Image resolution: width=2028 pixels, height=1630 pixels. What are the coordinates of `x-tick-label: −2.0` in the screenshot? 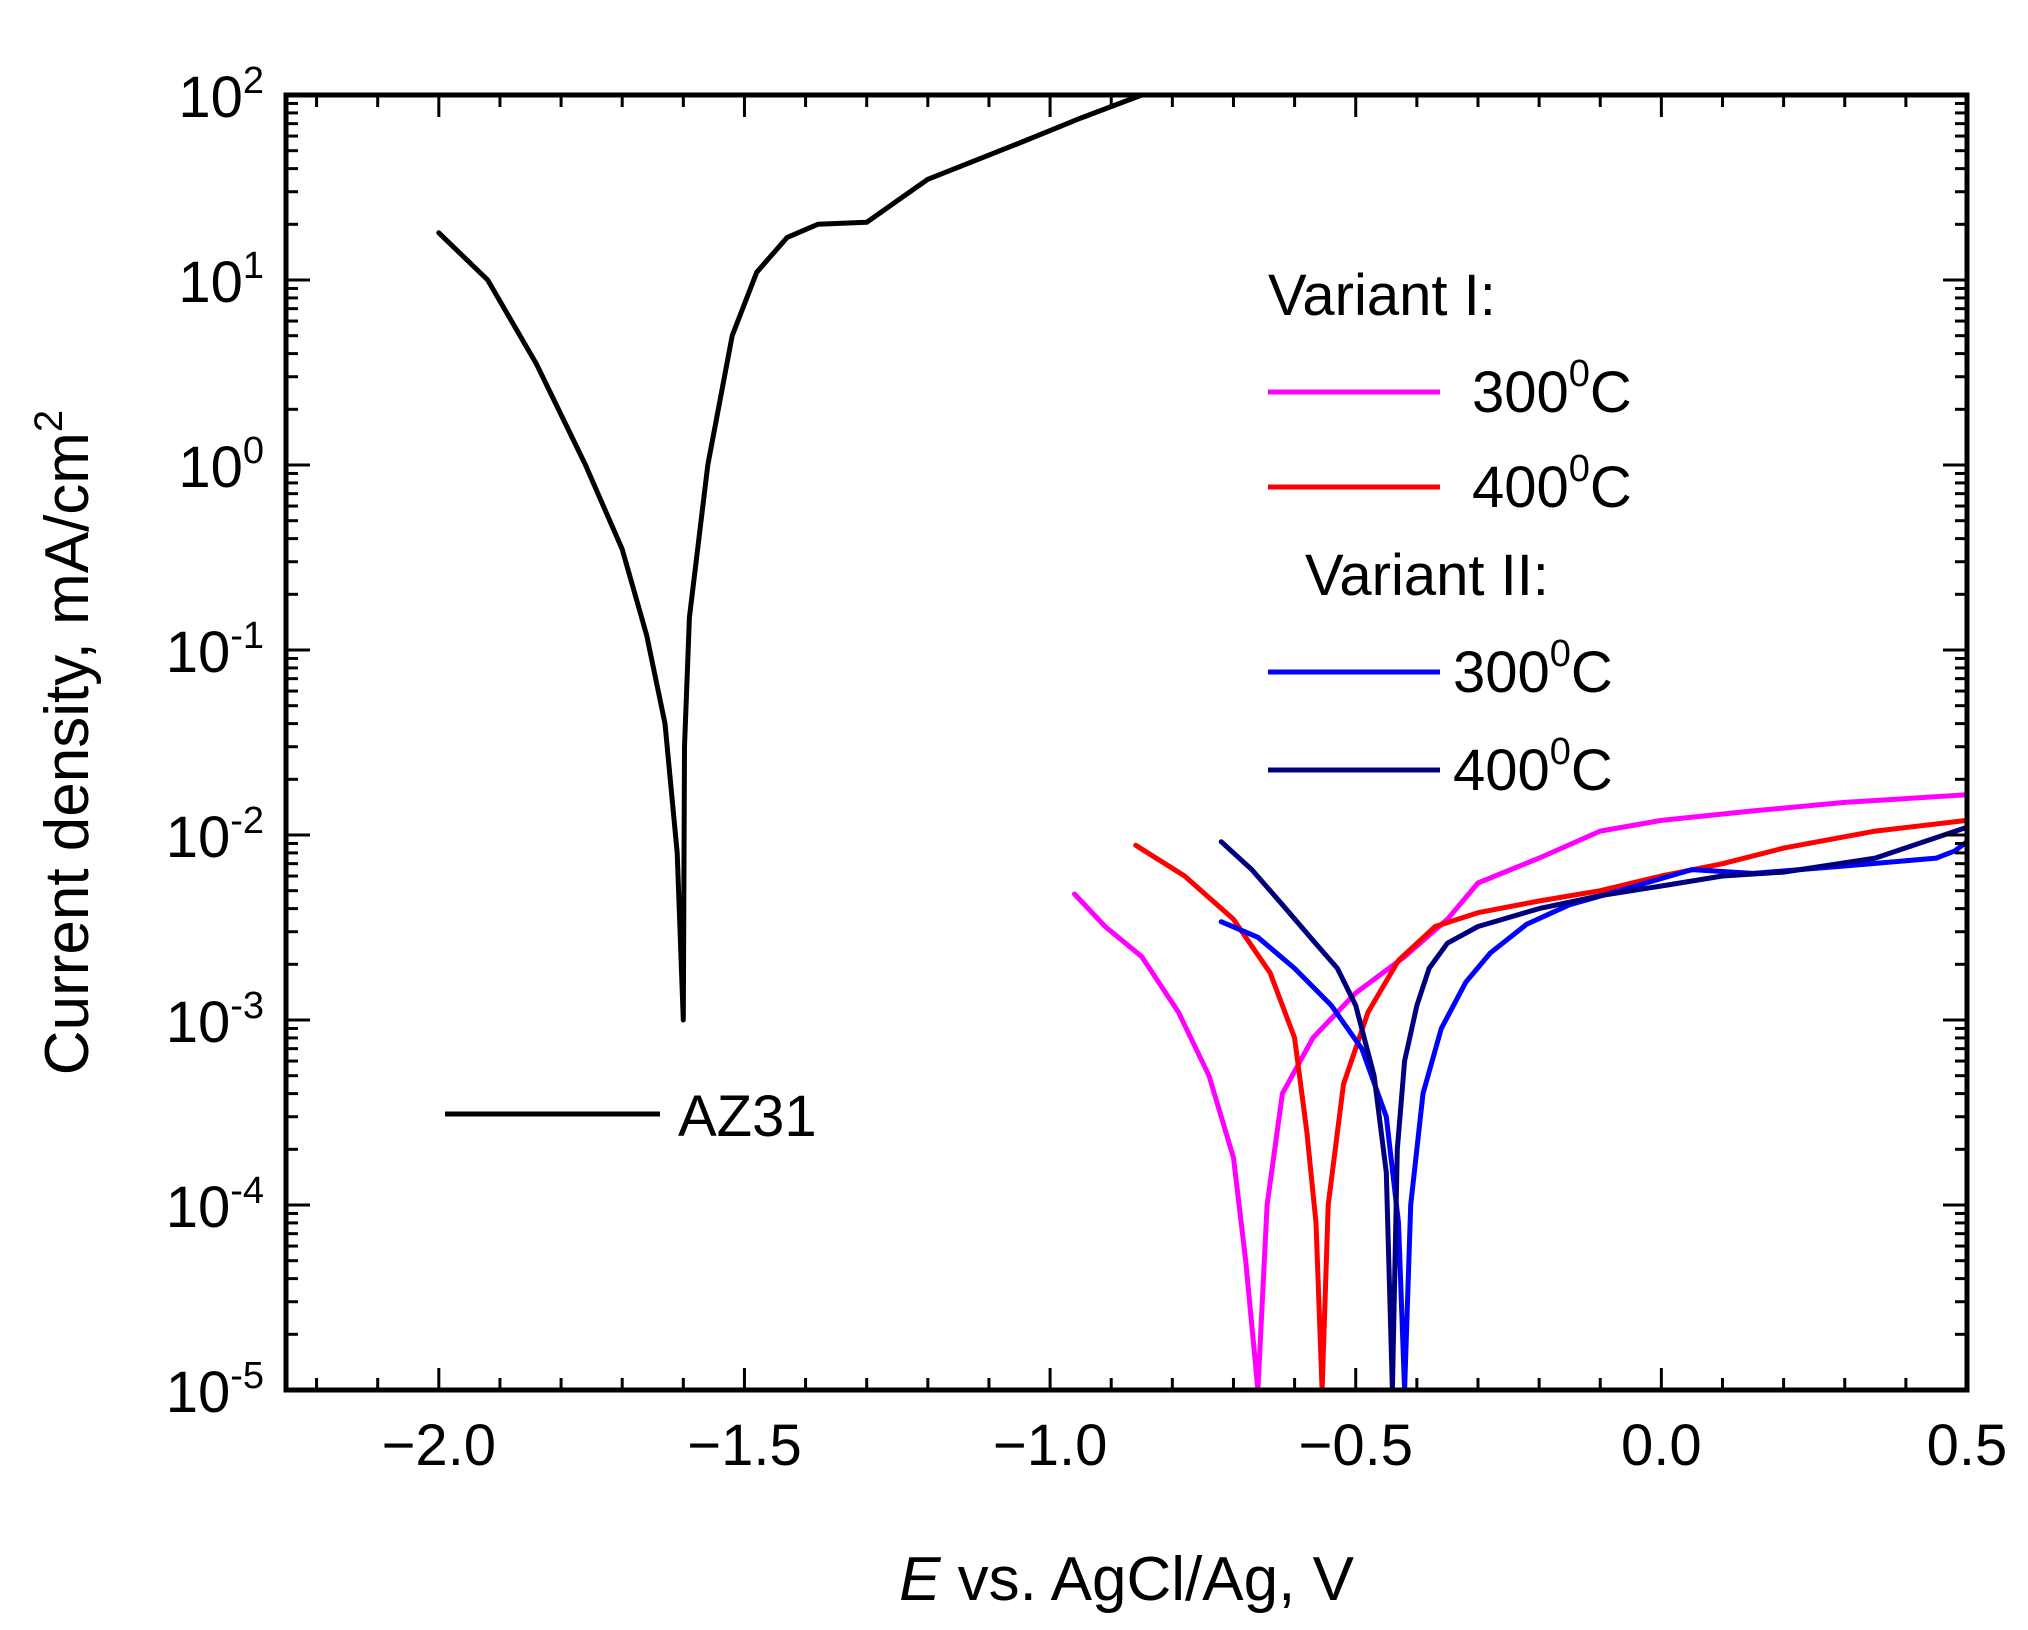 It's located at (439, 1445).